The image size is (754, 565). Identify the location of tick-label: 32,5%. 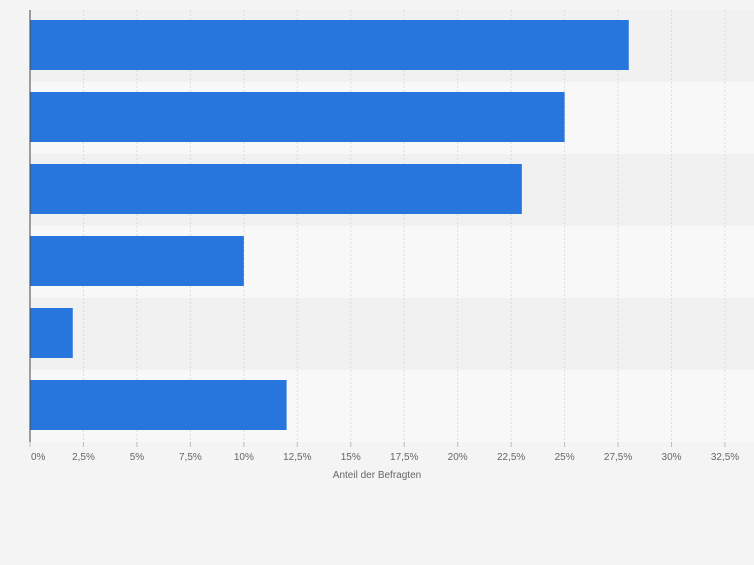
(725, 457).